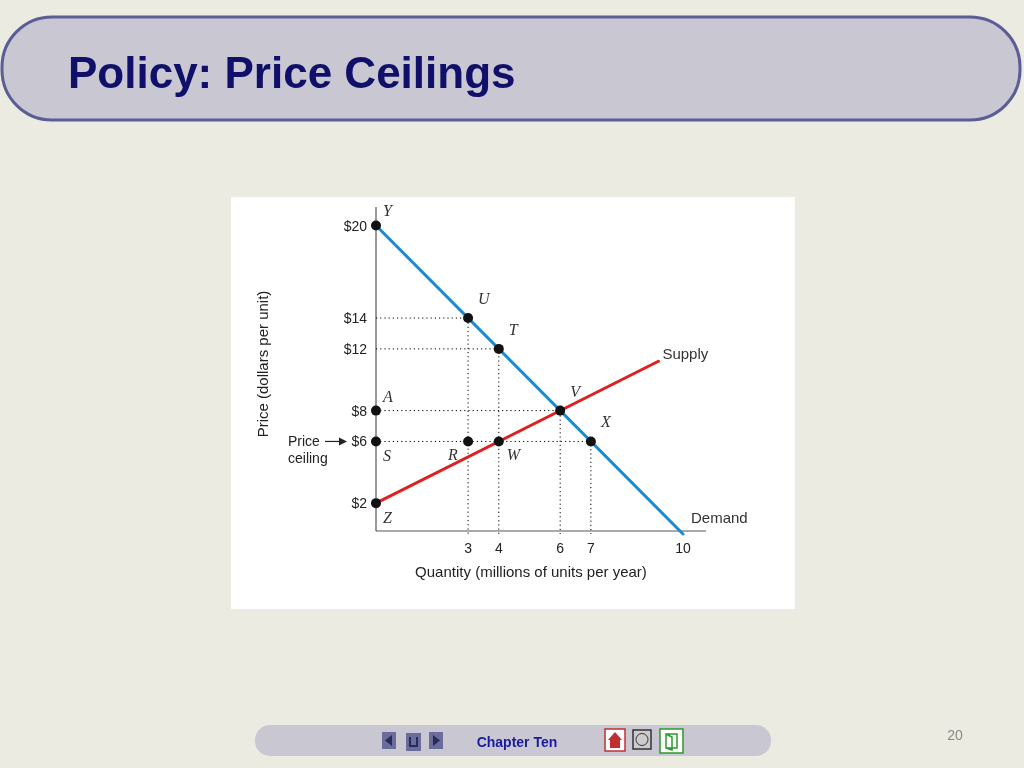 Image resolution: width=1024 pixels, height=768 pixels. What do you see at coordinates (605, 422) in the screenshot?
I see `annotation: X` at bounding box center [605, 422].